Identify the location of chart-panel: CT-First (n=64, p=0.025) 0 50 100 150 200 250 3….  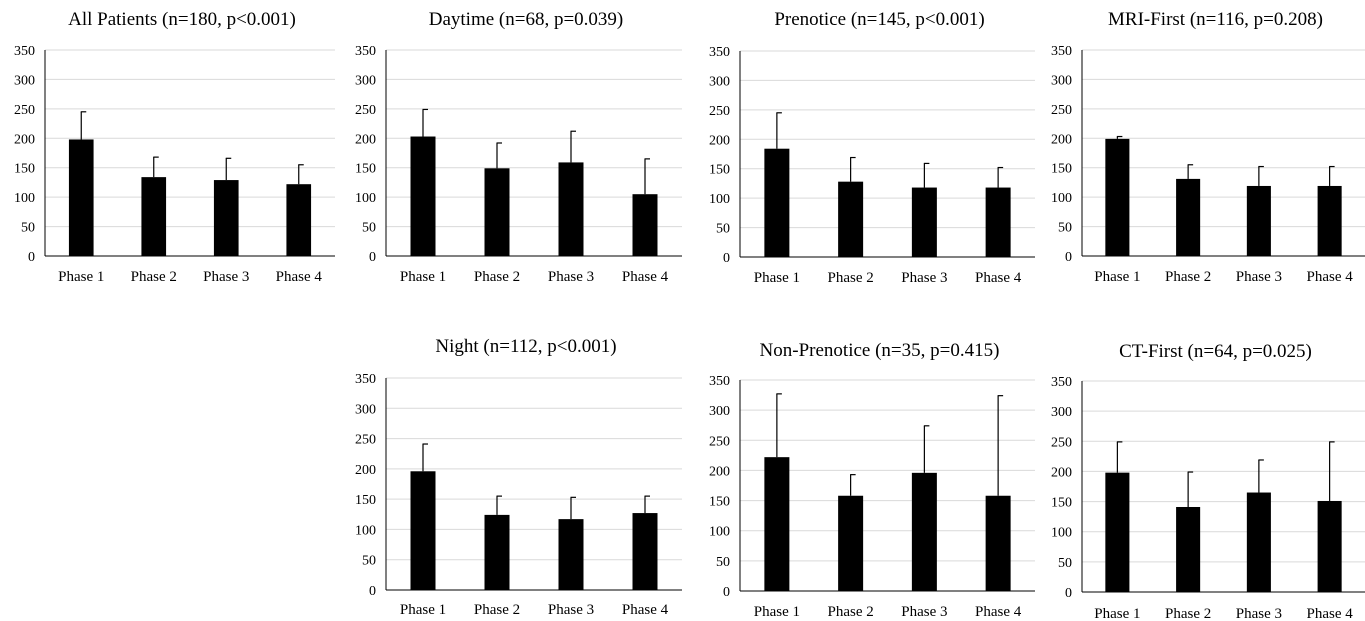
(1208, 481).